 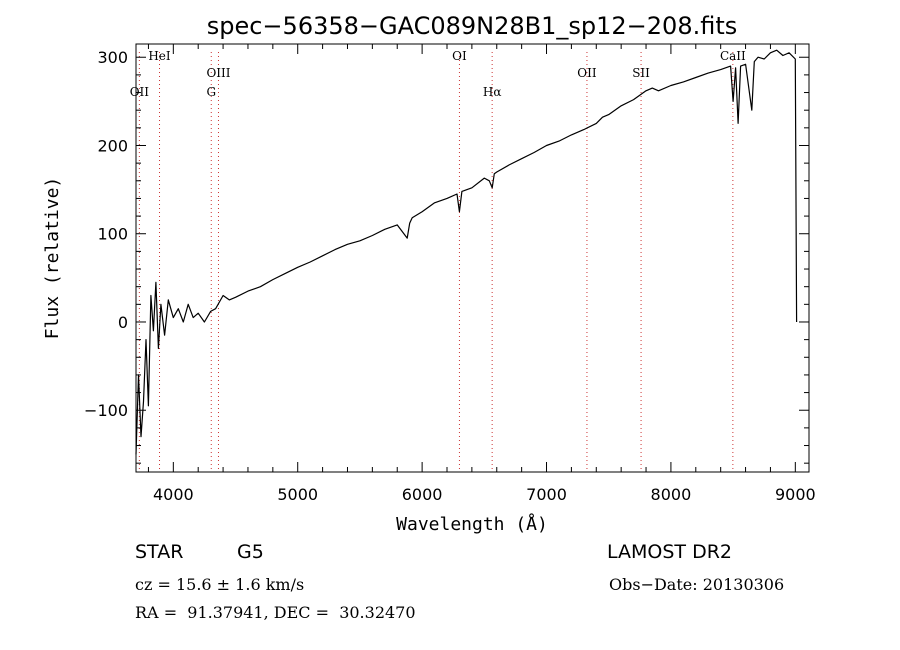 I want to click on y-tick-label: −100, so click(x=106, y=410).